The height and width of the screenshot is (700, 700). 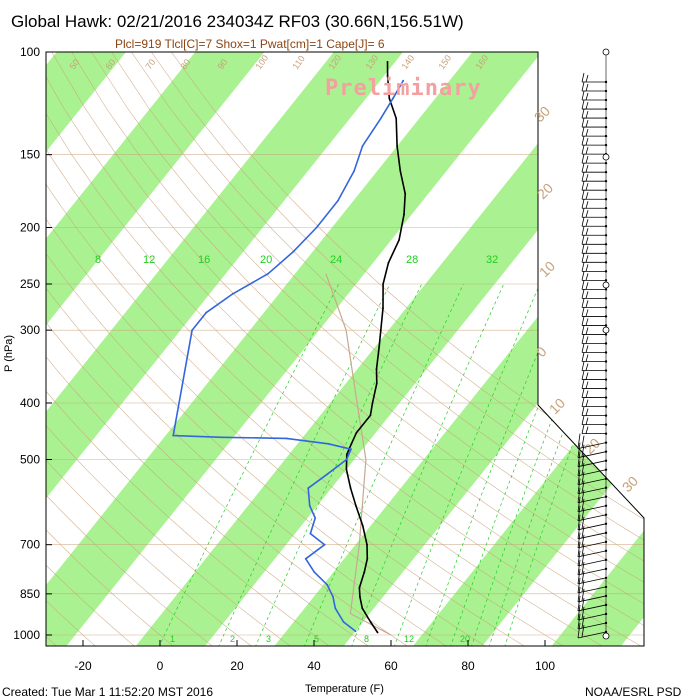 What do you see at coordinates (358, 454) in the screenshot?
I see `parcel-line` at bounding box center [358, 454].